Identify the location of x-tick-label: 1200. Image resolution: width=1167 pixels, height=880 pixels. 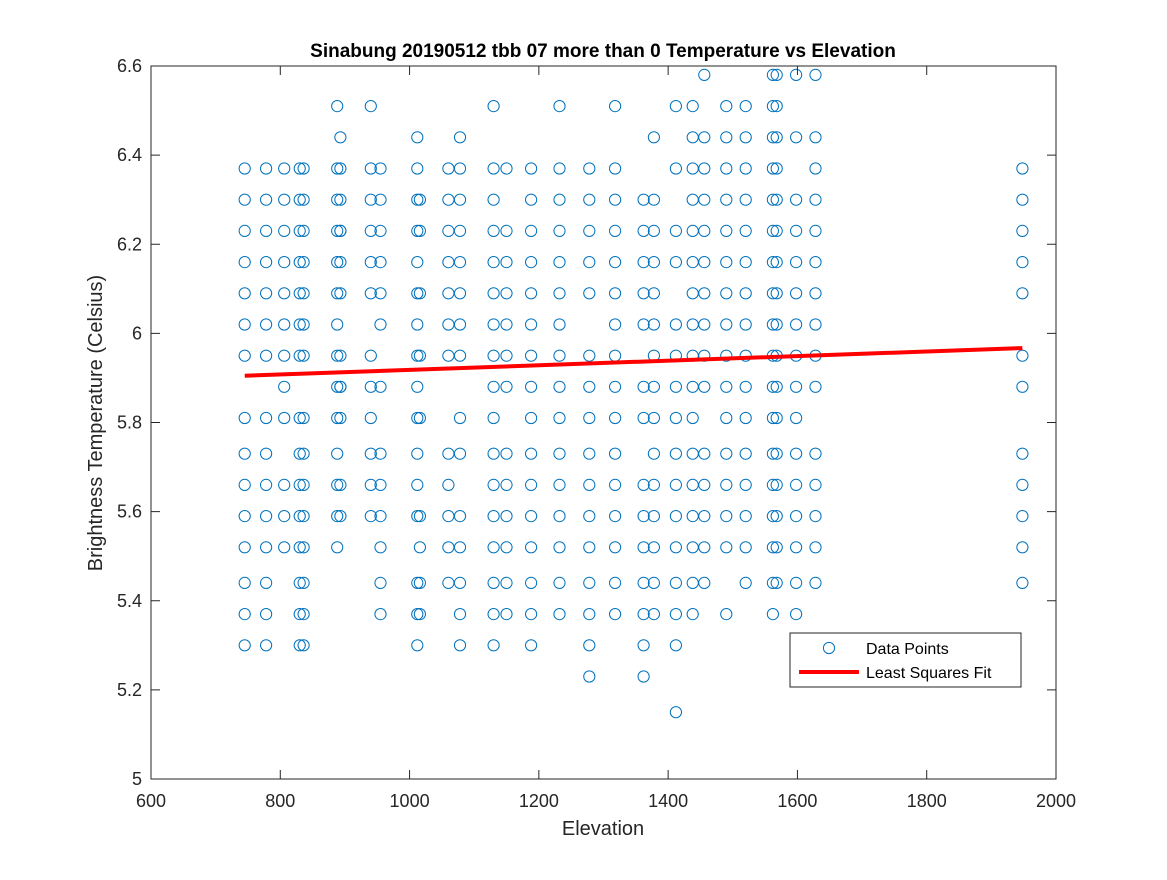
(539, 801).